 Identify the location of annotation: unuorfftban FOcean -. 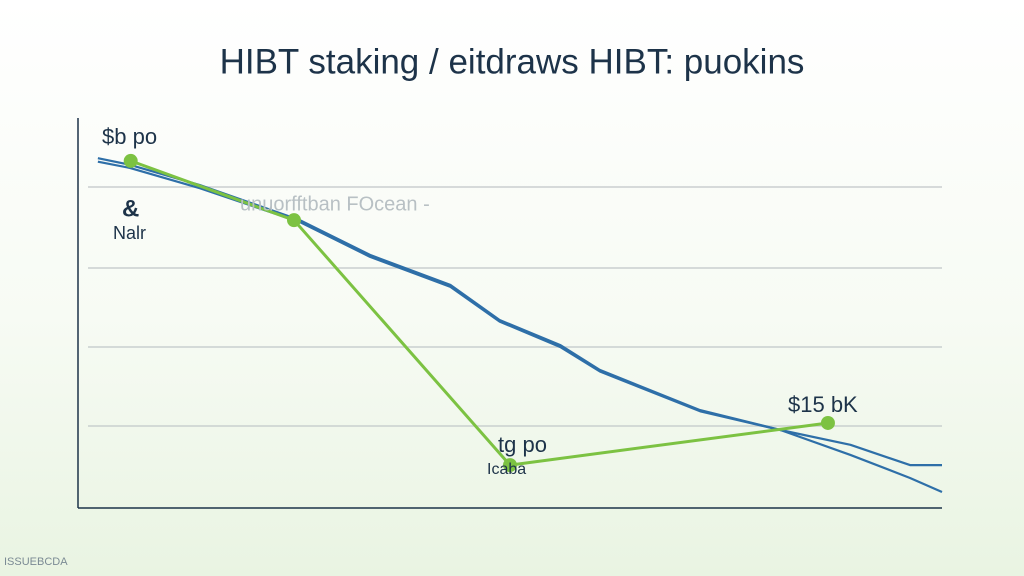
(335, 204).